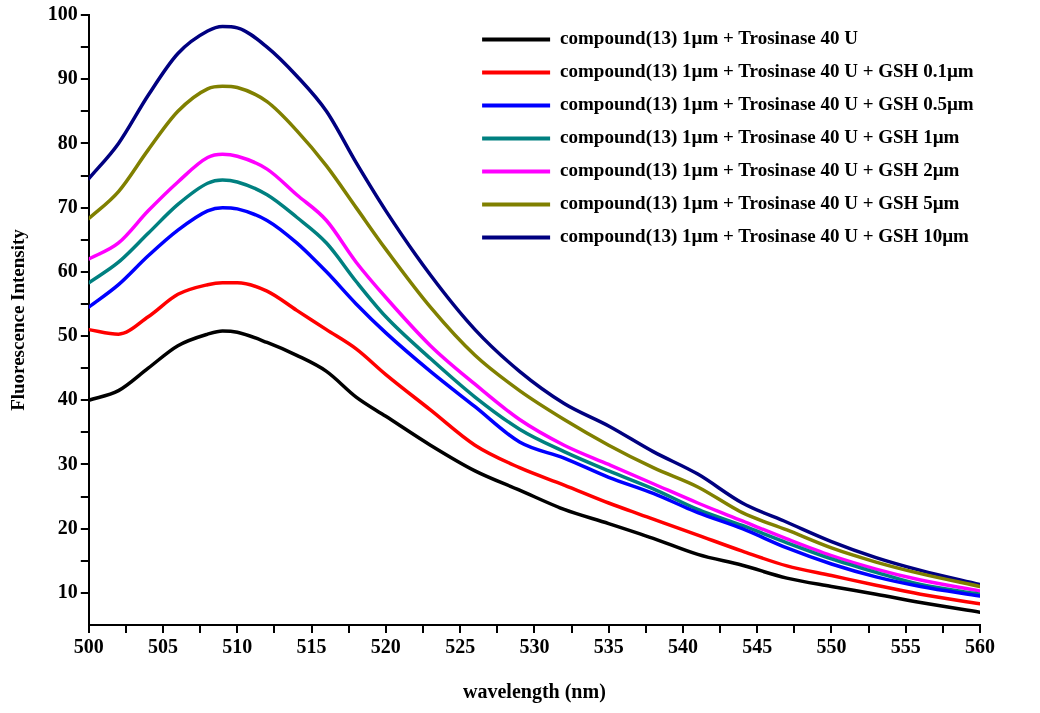 This screenshot has height=713, width=1040. Describe the element at coordinates (311, 646) in the screenshot. I see `x-tick-label: 515` at that location.